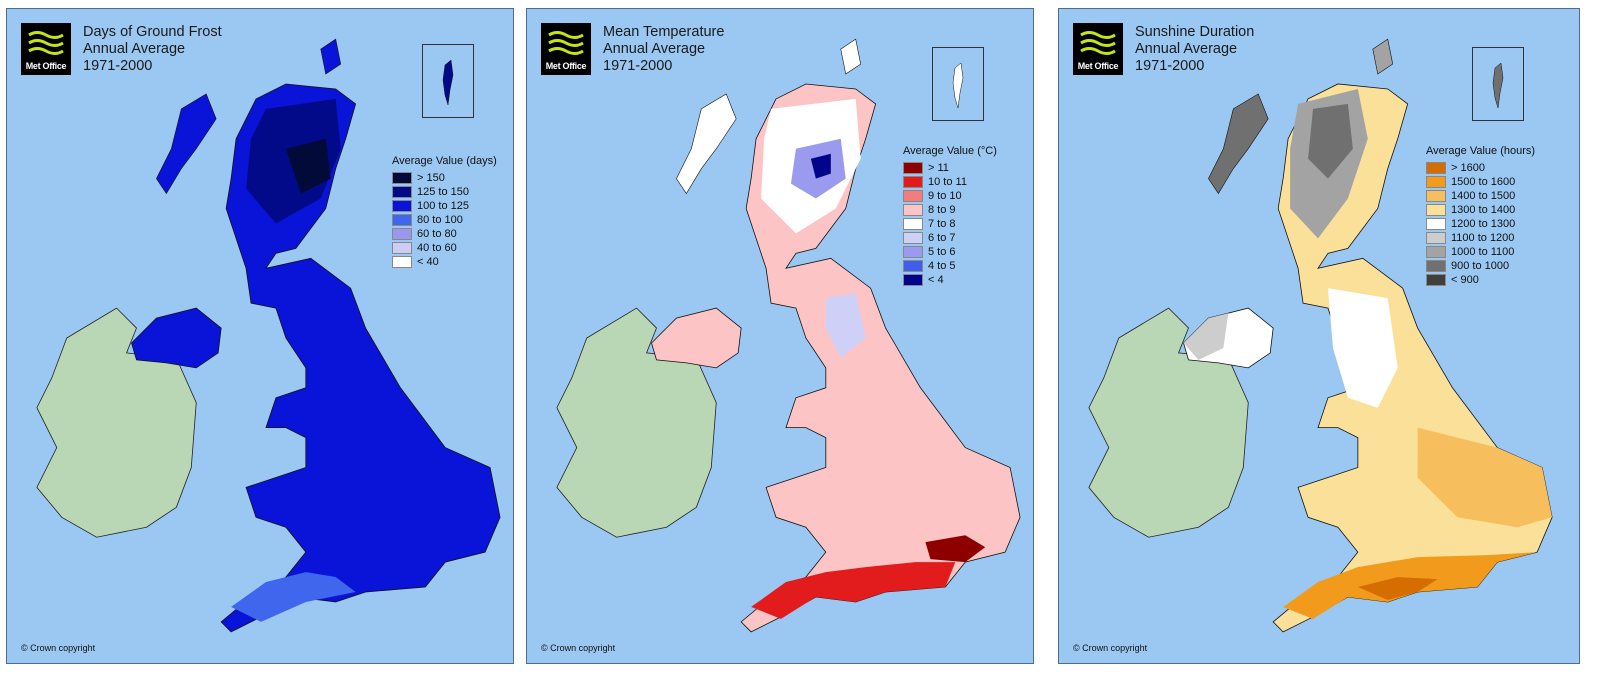 This screenshot has height=679, width=1600. What do you see at coordinates (444, 161) in the screenshot?
I see `legend-title: Average Value (days)` at bounding box center [444, 161].